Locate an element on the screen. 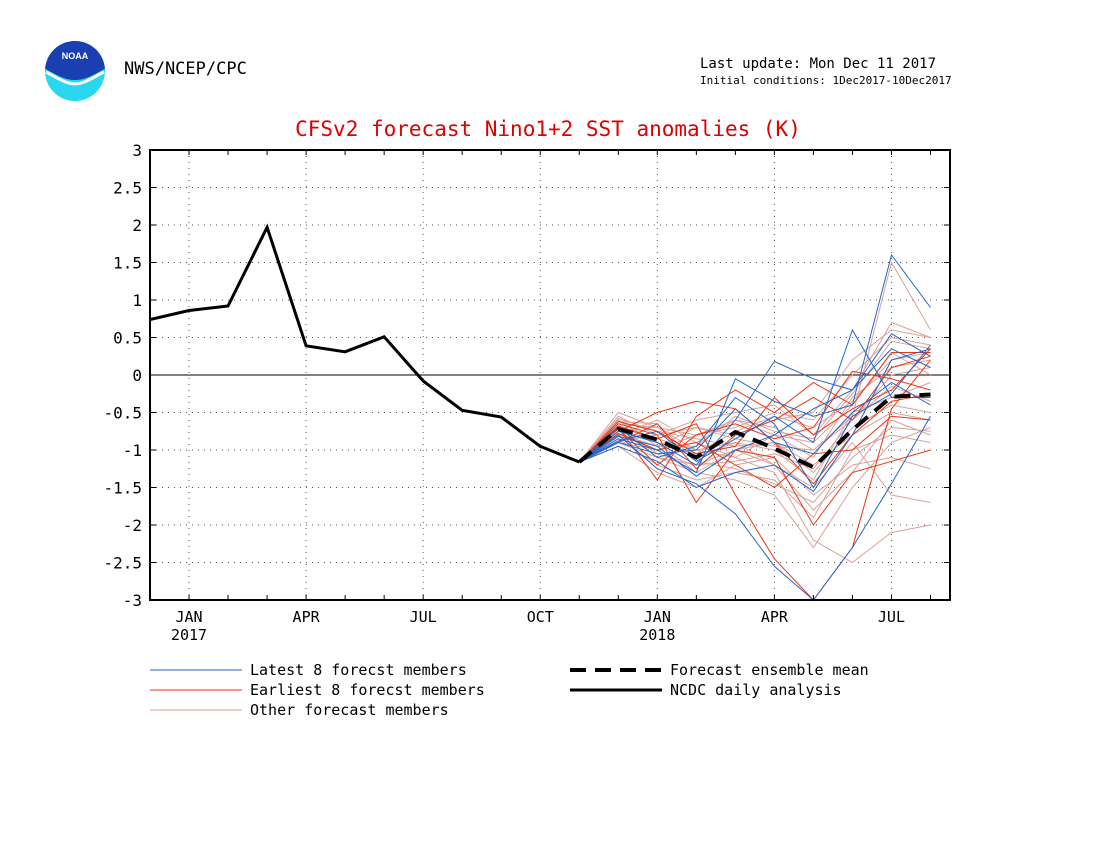 Image resolution: width=1100 pixels, height=850 pixels. noaa-logo: NOAA is located at coordinates (75, 71).